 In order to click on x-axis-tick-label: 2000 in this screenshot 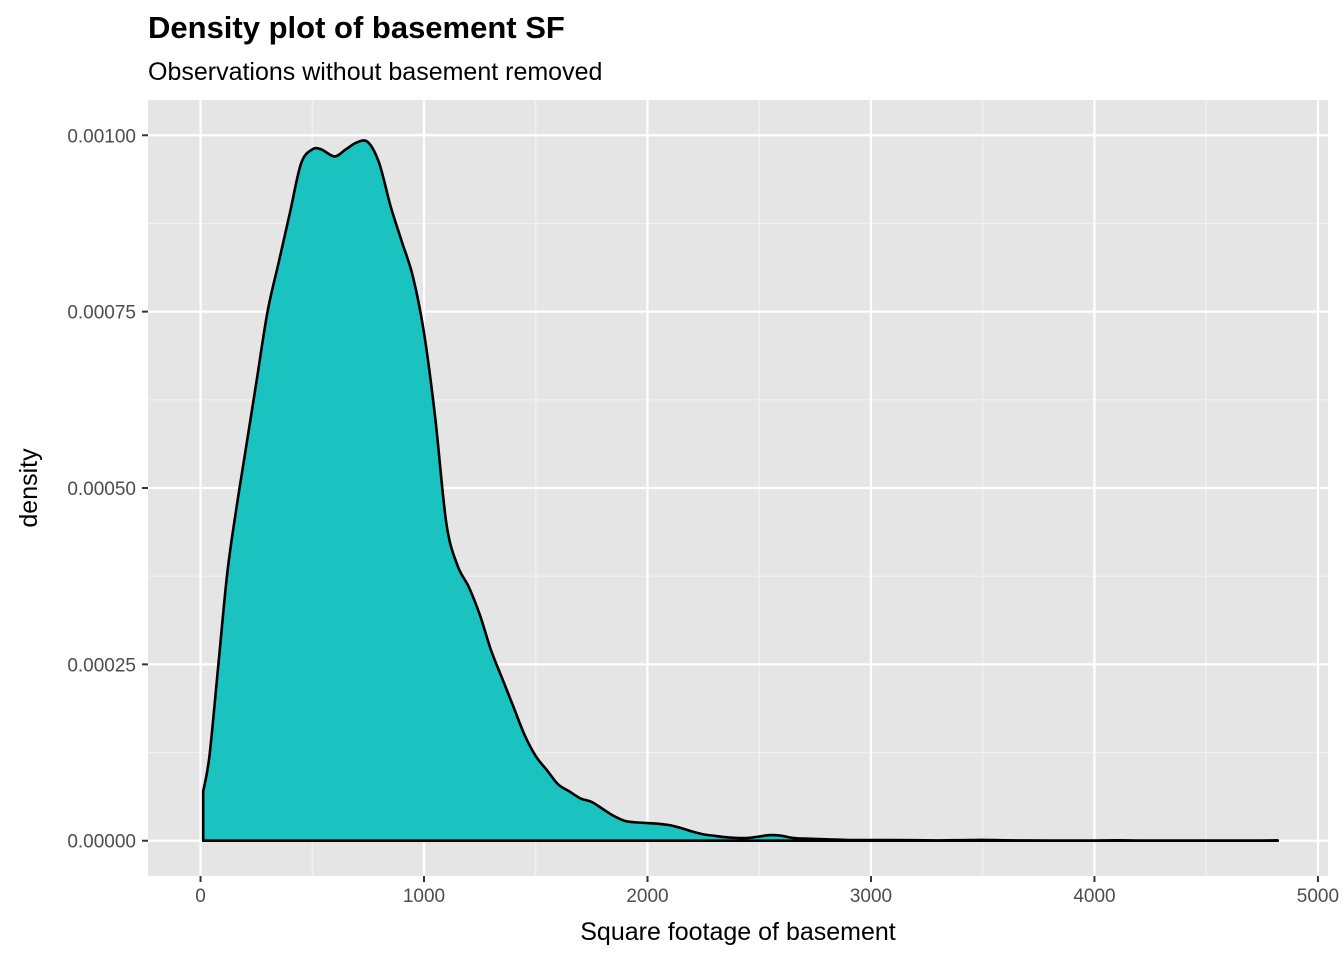, I will do `click(647, 896)`.